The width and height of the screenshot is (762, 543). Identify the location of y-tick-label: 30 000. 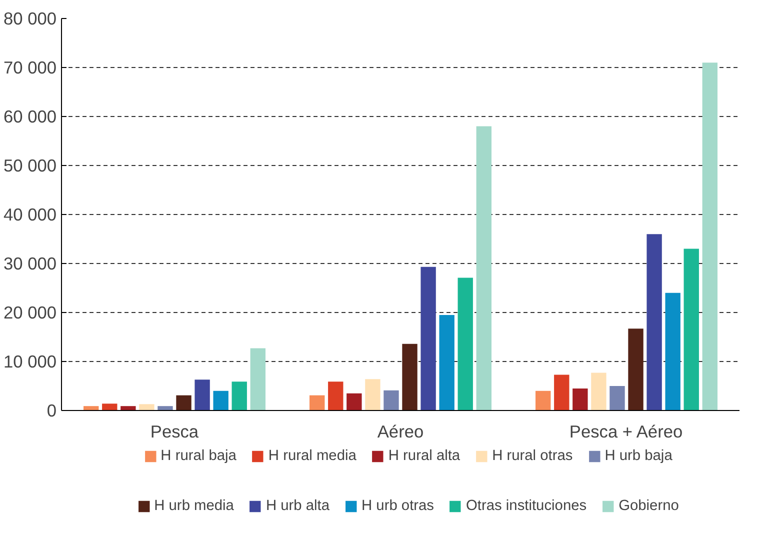
(30, 264).